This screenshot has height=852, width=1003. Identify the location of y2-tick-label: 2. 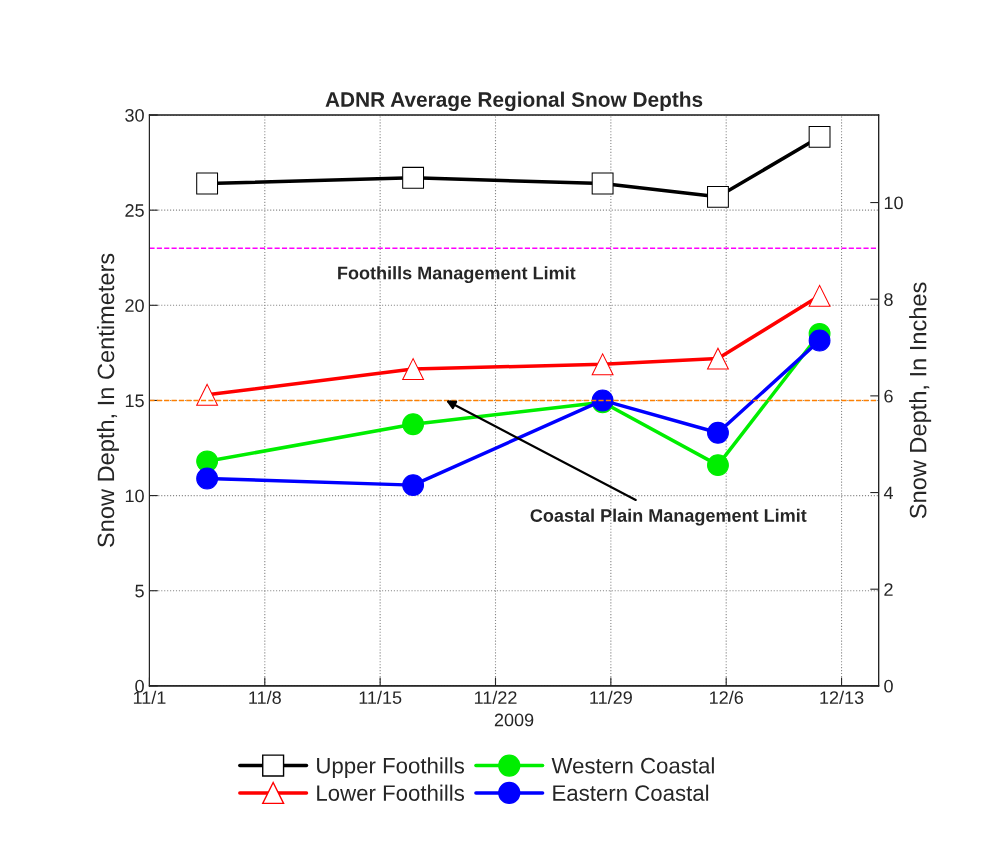
(888, 589).